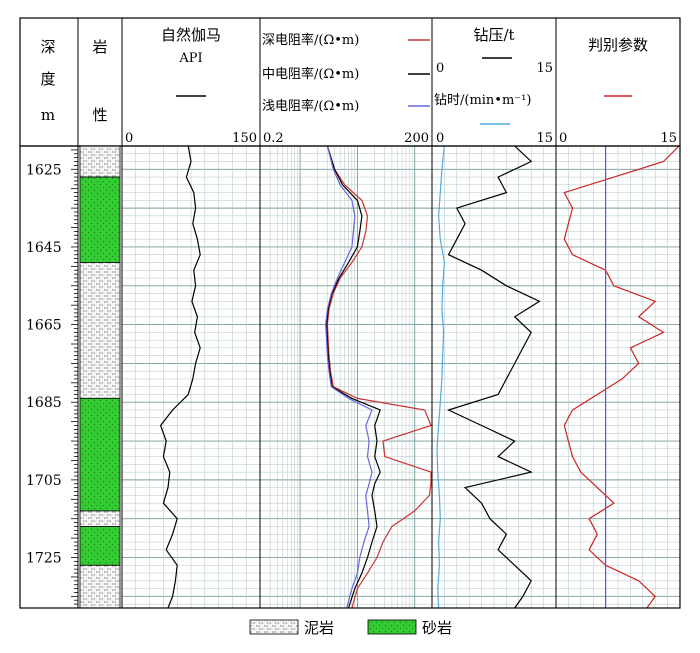 This screenshot has height=653, width=700. What do you see at coordinates (44, 248) in the screenshot?
I see `depth-tick-label: 1645` at bounding box center [44, 248].